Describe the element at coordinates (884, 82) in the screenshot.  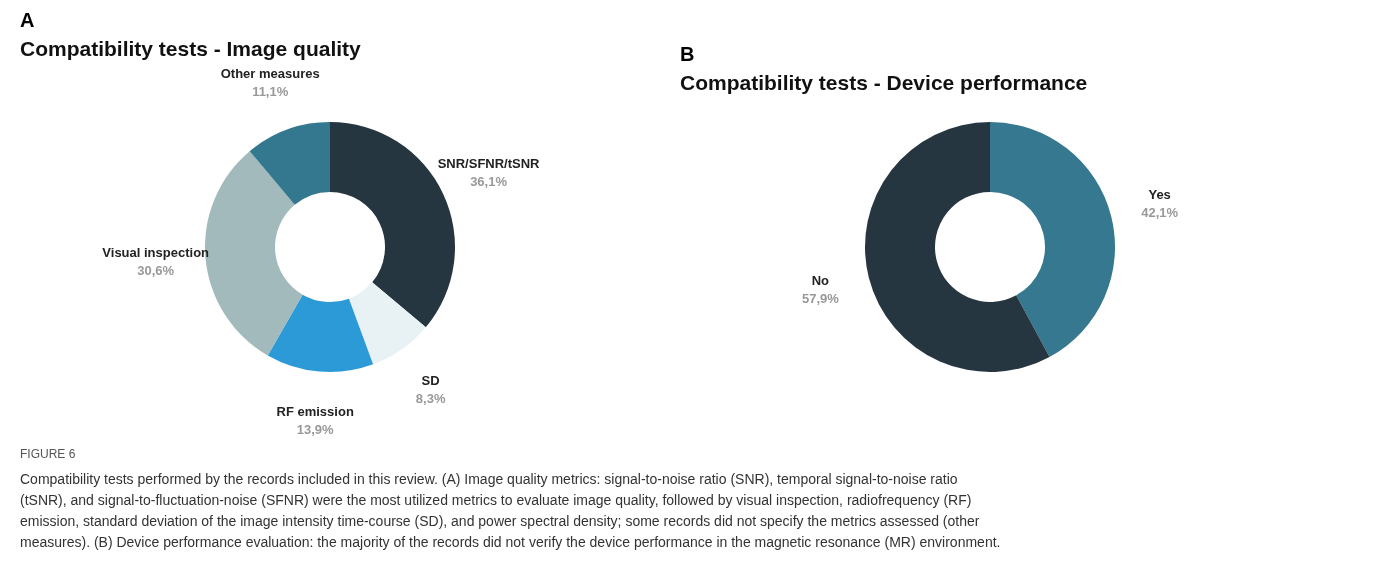
I see `chart-title: Compatibility tests - Device performance` at that location.